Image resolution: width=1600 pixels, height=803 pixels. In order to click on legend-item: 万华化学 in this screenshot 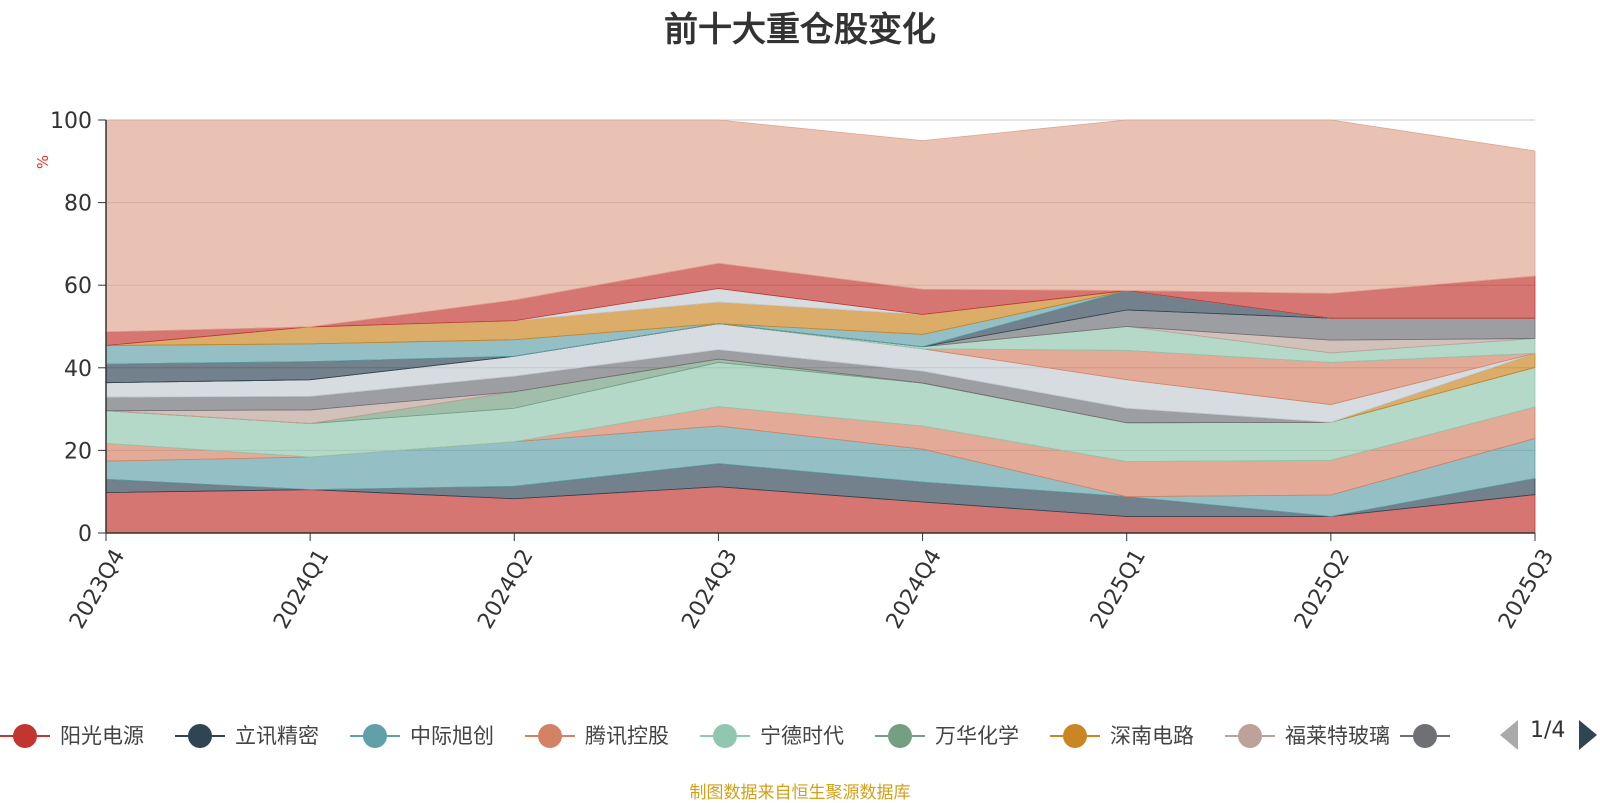, I will do `click(960, 736)`.